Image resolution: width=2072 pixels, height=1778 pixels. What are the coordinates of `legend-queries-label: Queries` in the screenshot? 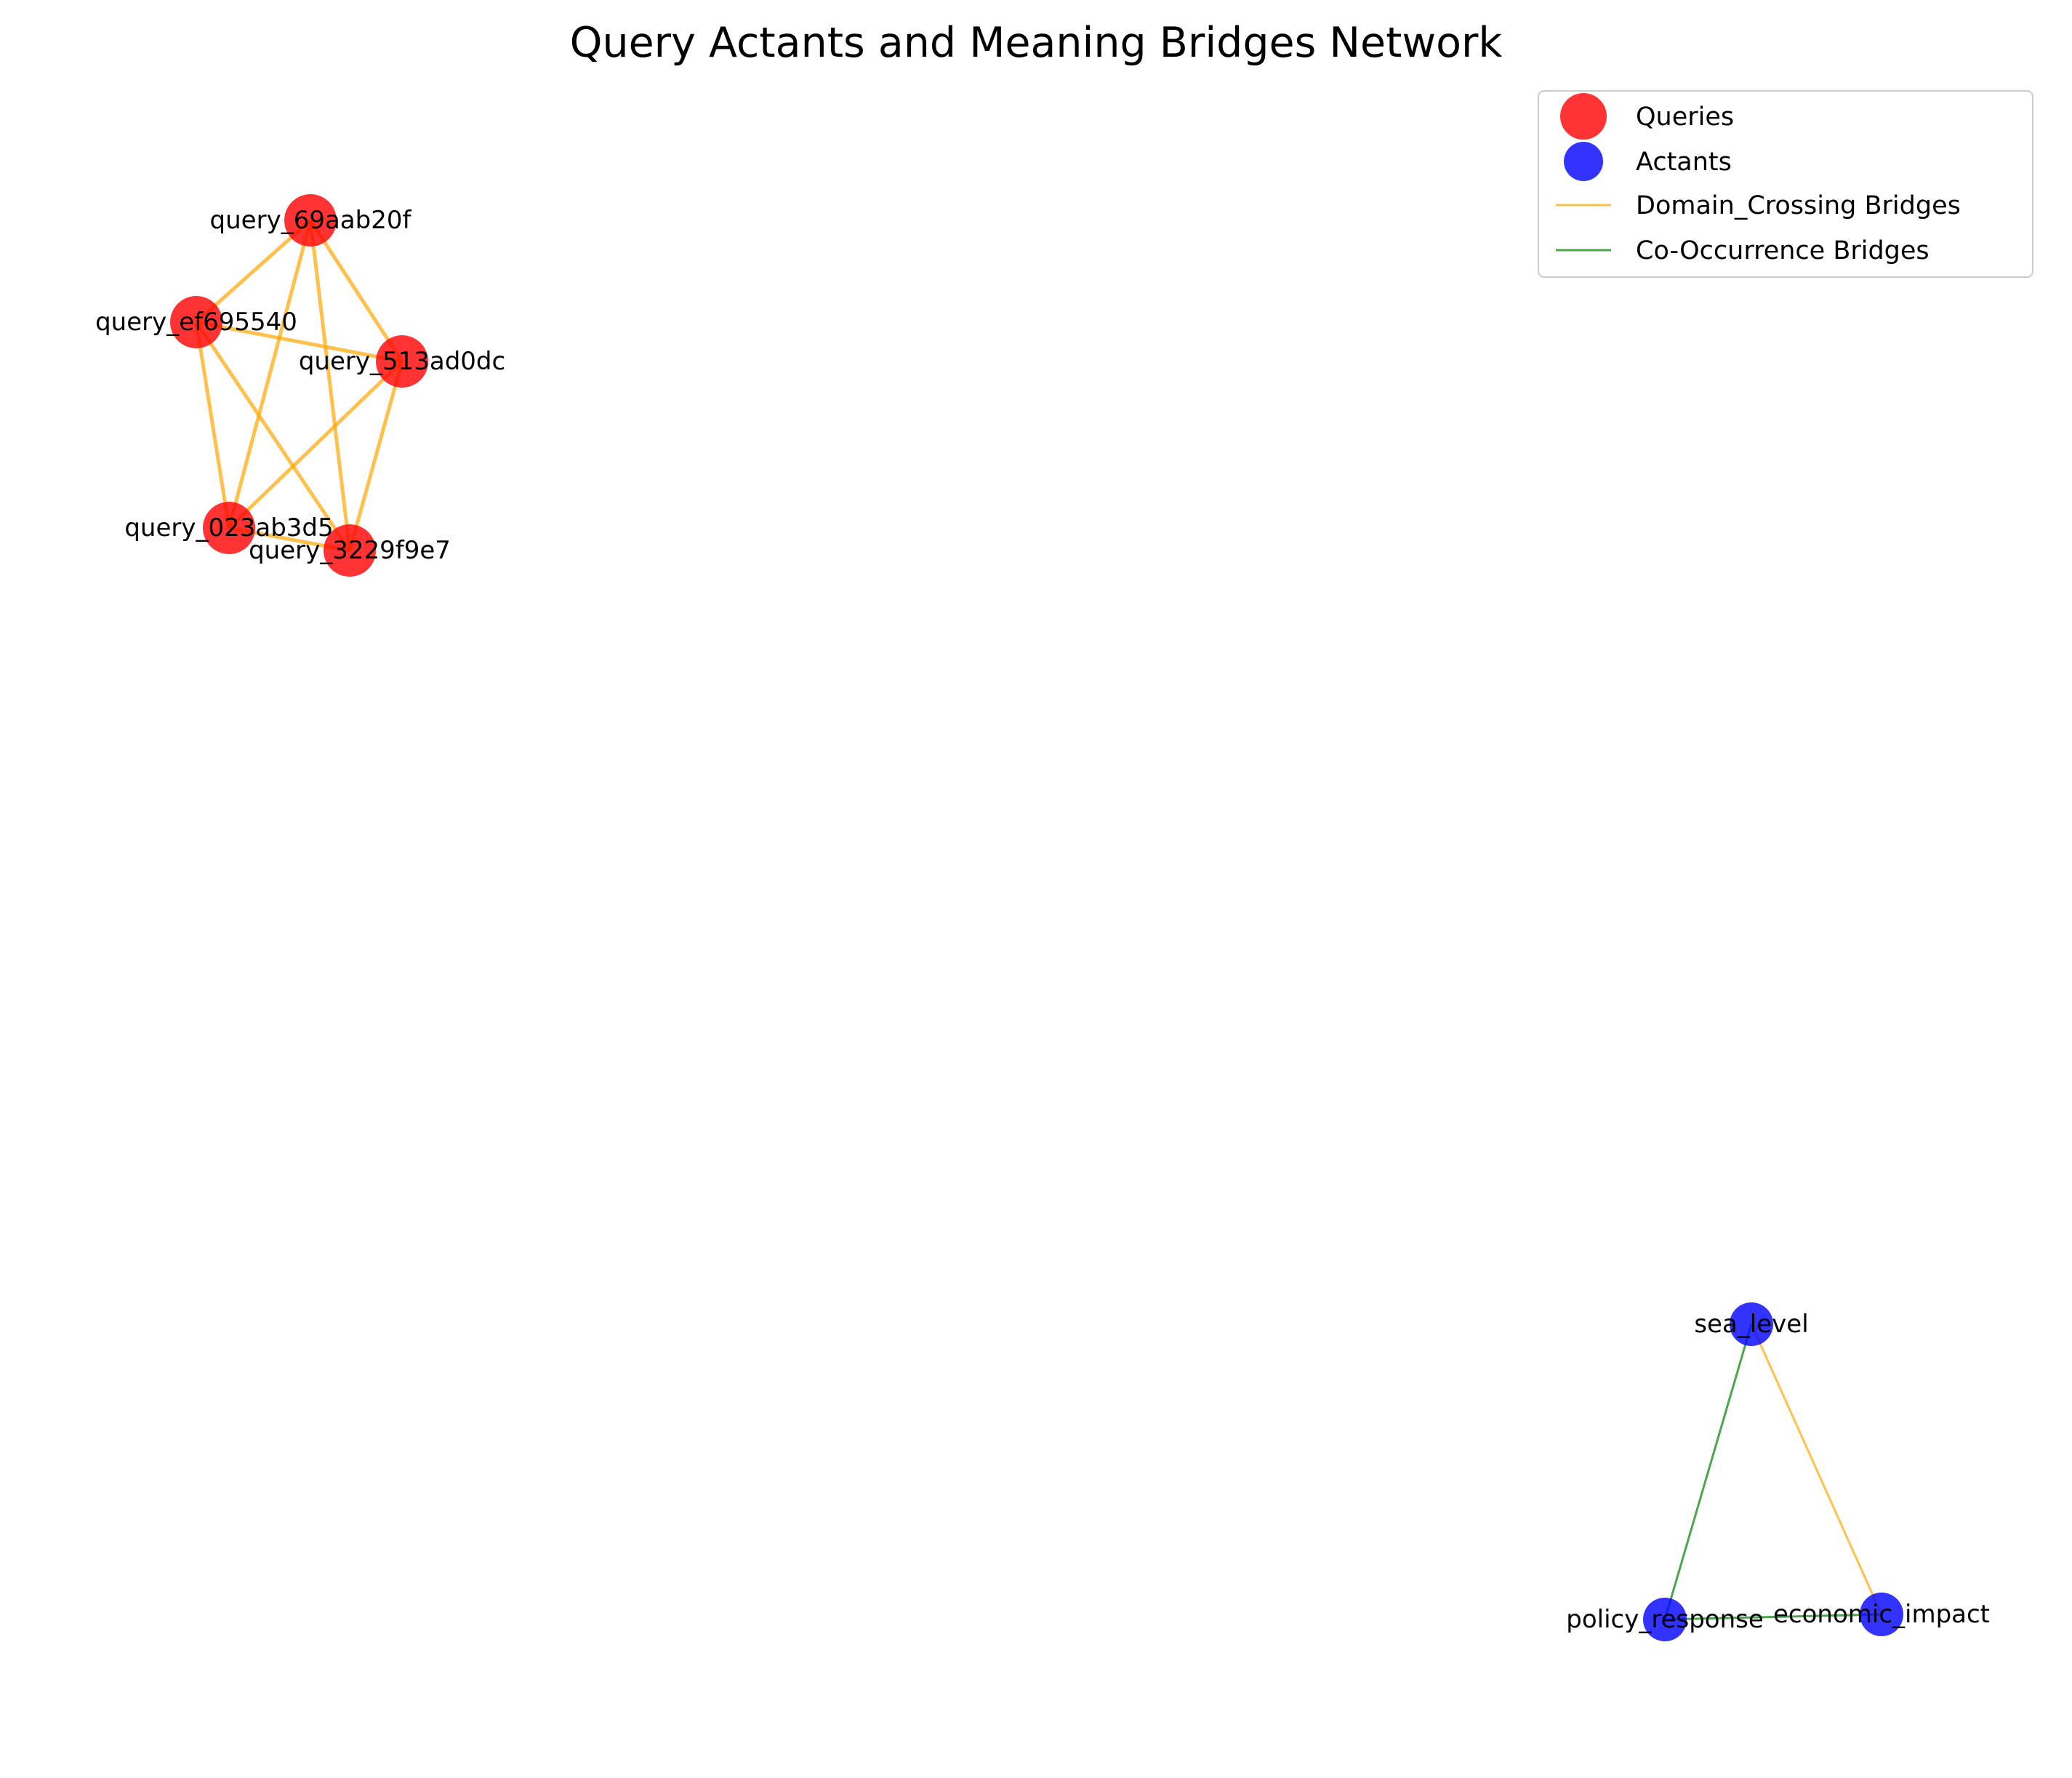 It's located at (1685, 117).